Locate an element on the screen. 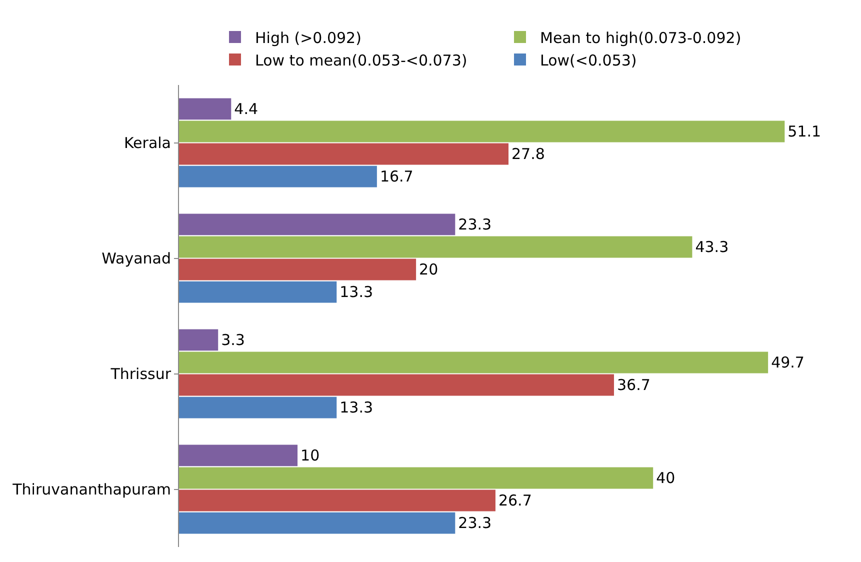  data-label: 4.4 is located at coordinates (246, 109).